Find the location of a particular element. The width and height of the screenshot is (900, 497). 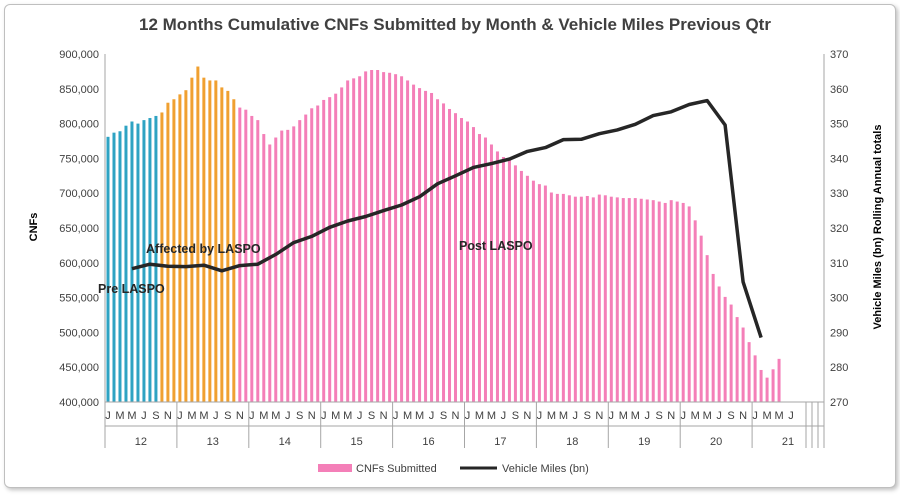

x-year-label: 17 is located at coordinates (500, 442).